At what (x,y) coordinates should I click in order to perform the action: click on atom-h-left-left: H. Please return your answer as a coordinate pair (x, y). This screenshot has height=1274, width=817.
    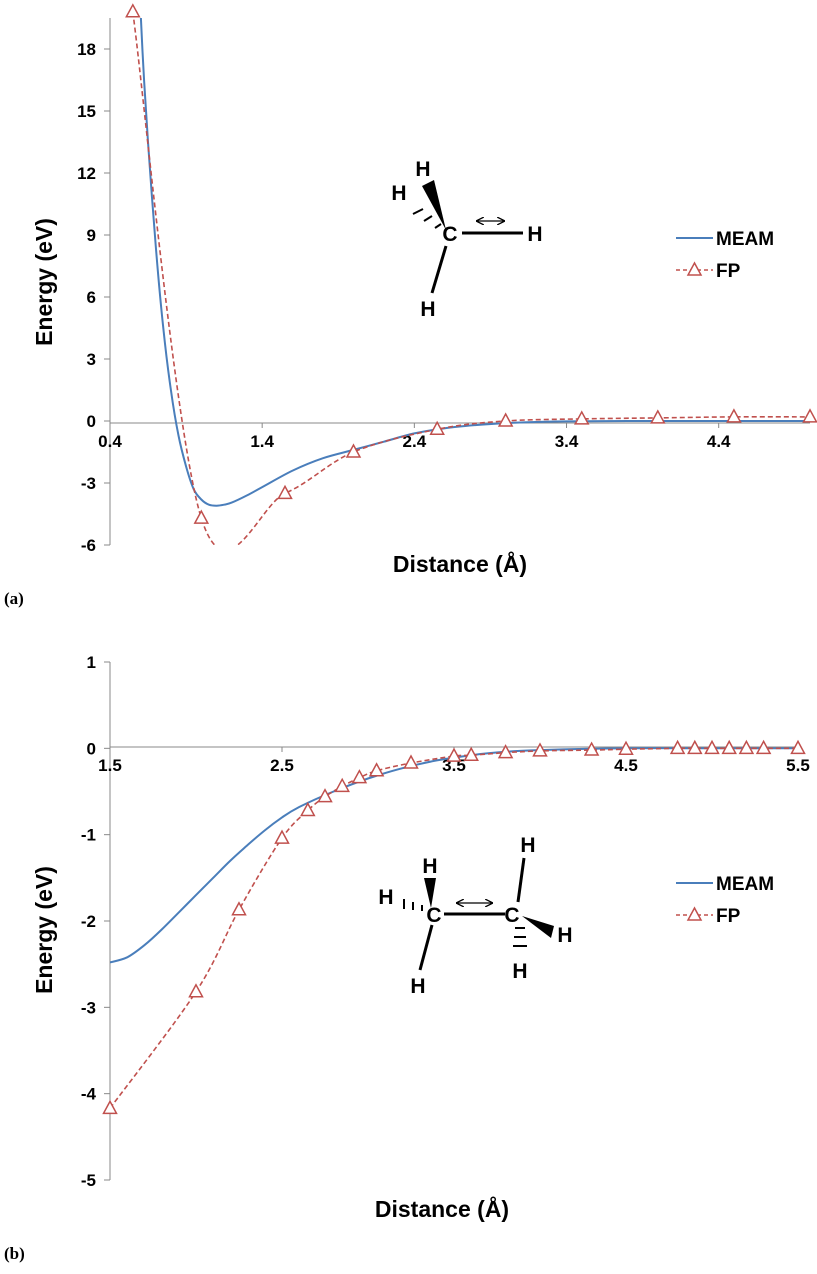
    Looking at the image, I should click on (385, 897).